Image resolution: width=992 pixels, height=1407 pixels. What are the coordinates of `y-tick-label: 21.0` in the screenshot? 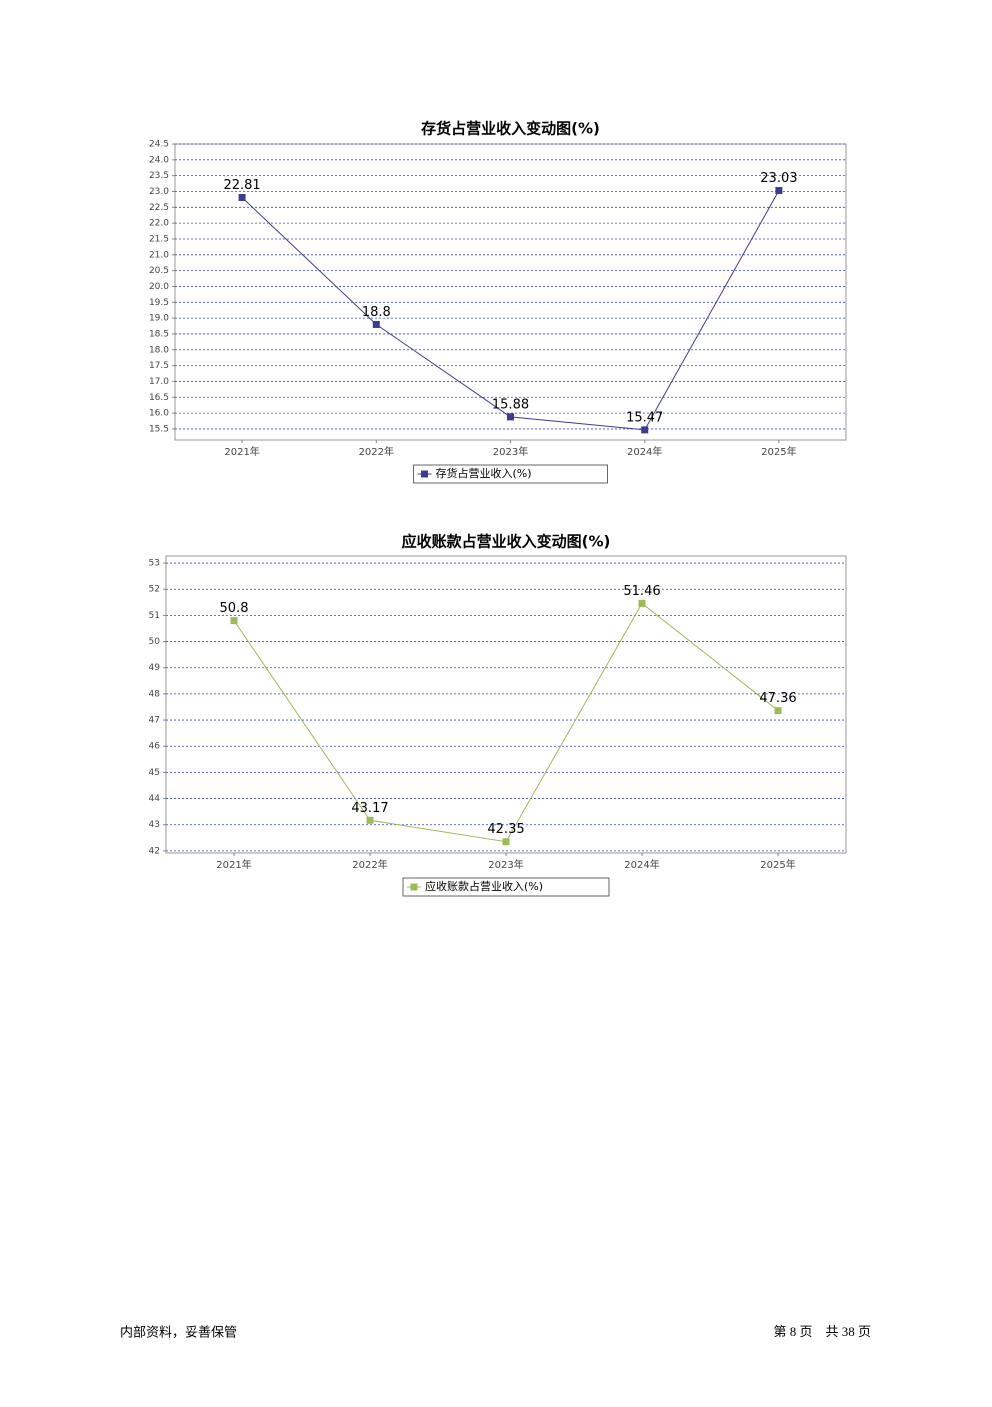 It's located at (159, 255).